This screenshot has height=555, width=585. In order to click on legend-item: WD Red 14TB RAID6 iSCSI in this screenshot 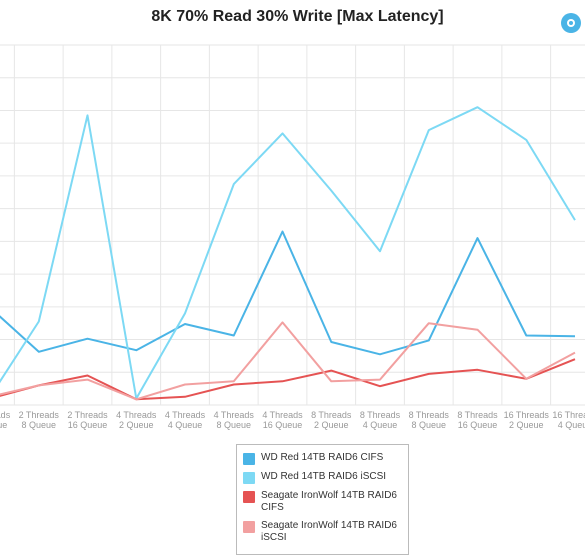, I will do `click(322, 477)`.